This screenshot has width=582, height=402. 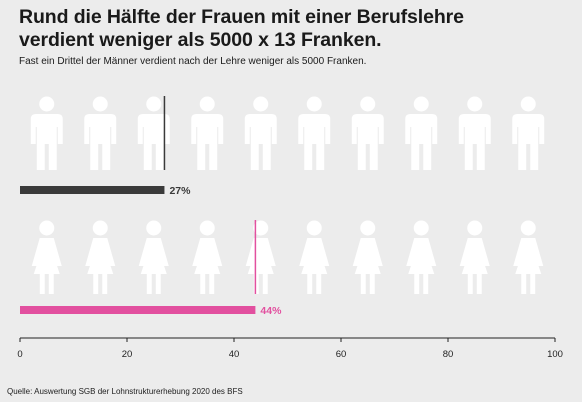 What do you see at coordinates (92, 190) in the screenshot?
I see `man-bar` at bounding box center [92, 190].